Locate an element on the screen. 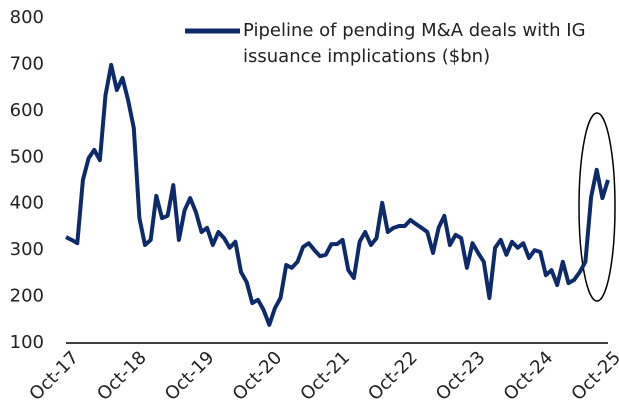  x-tick-label: Oct-18 is located at coordinates (122, 376).